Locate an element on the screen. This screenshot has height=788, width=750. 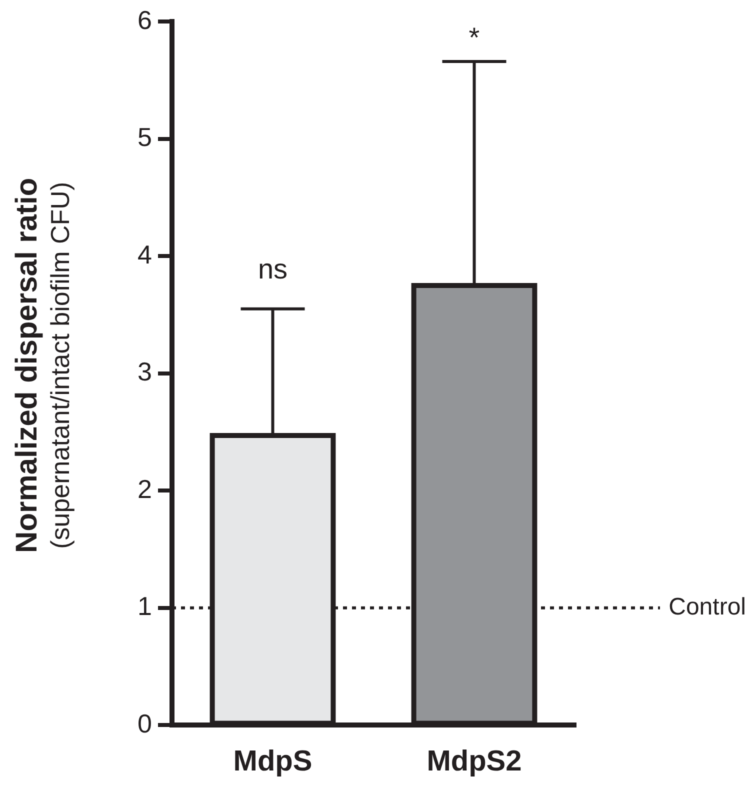
y-tick-label: 3 is located at coordinates (145, 371).